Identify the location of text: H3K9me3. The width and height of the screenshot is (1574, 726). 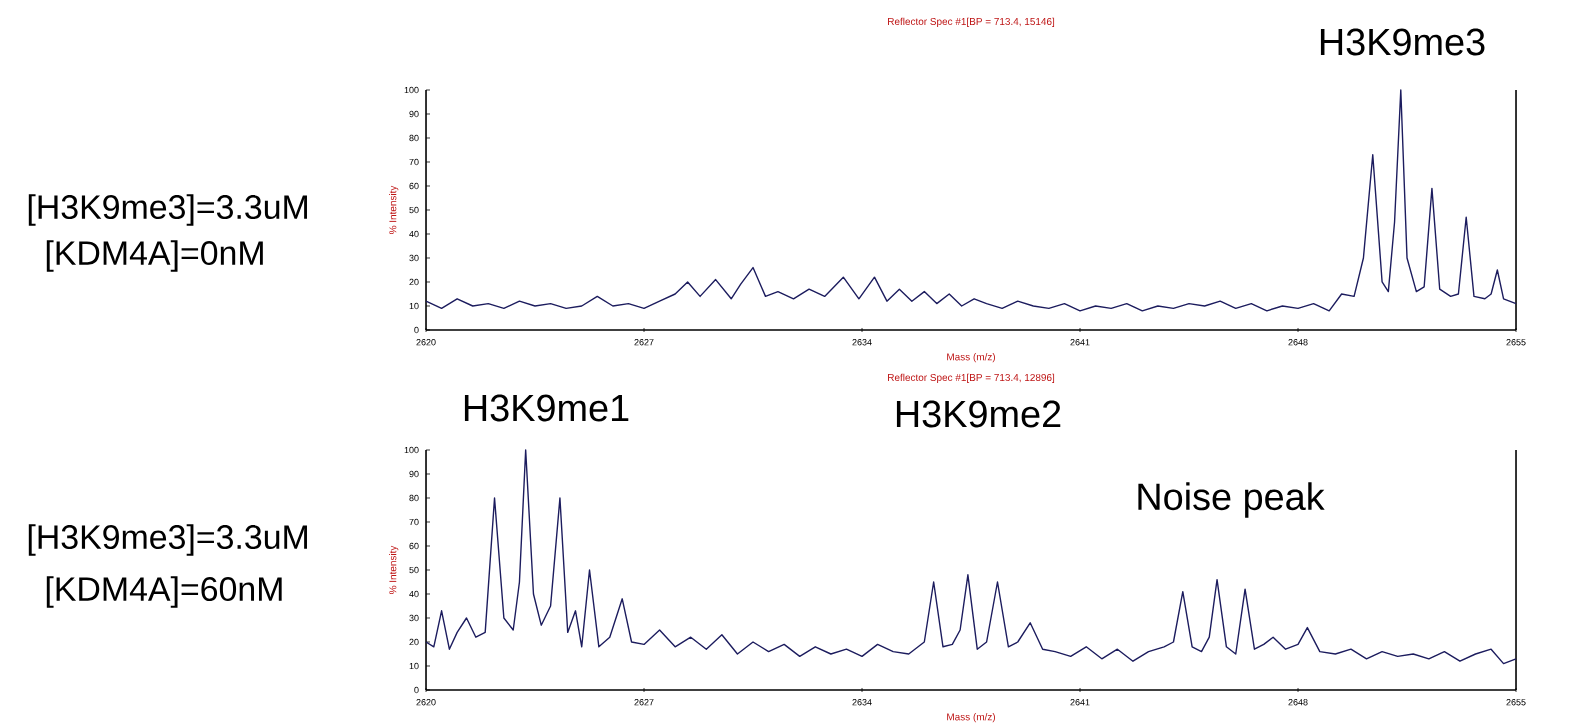
(1402, 42).